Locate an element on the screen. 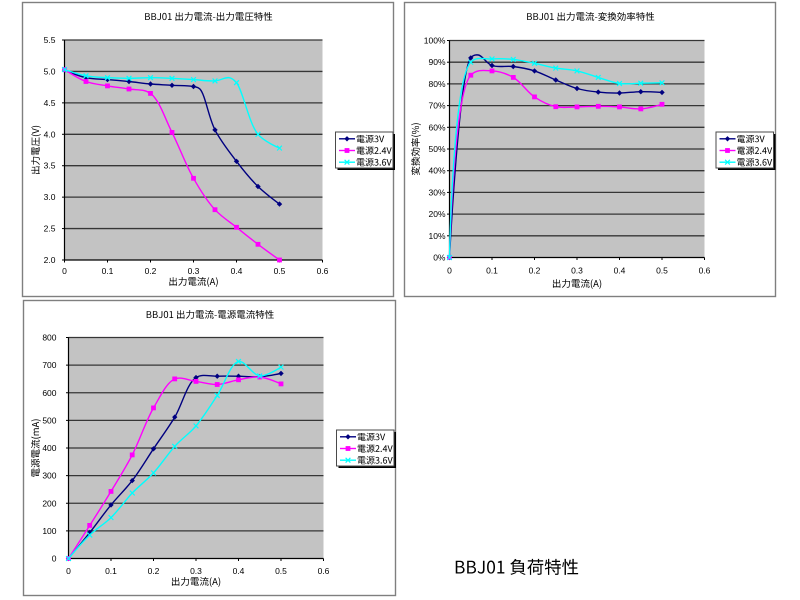 Image resolution: width=800 pixels, height=600 pixels. svg-text: 60% is located at coordinates (436, 127).